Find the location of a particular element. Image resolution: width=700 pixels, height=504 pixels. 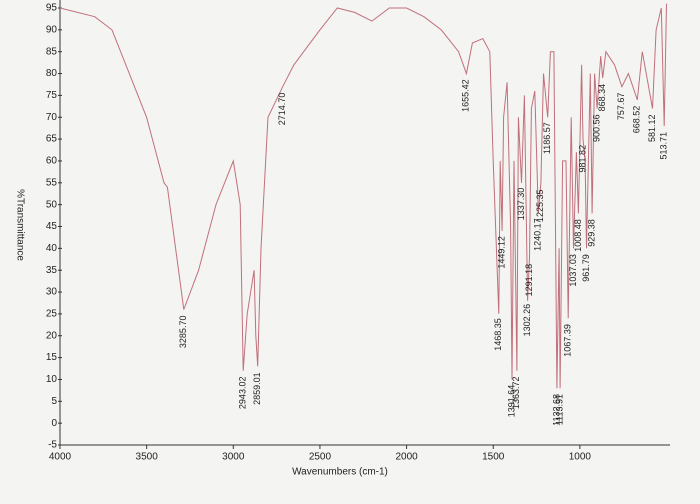

y-tick-label: 25 is located at coordinates (52, 314).